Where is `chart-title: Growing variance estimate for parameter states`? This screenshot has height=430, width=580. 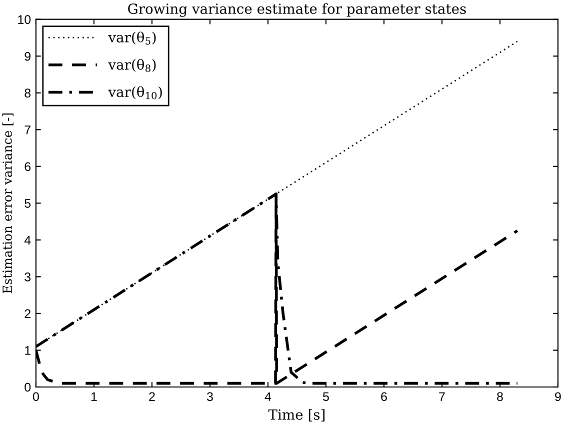
chart-title: Growing variance estimate for parameter states is located at coordinates (297, 10).